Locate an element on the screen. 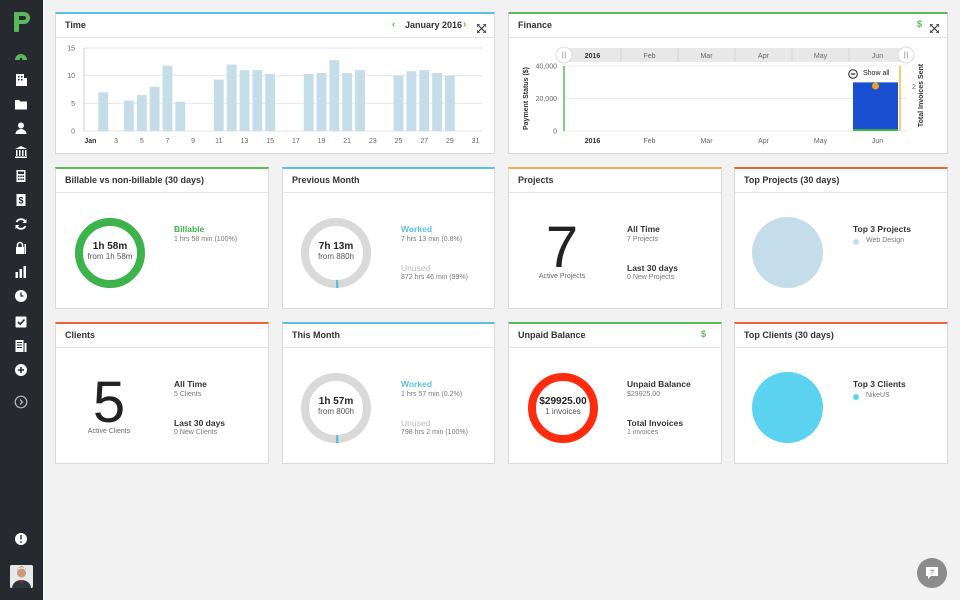  x-tick-label: 29 is located at coordinates (450, 141).